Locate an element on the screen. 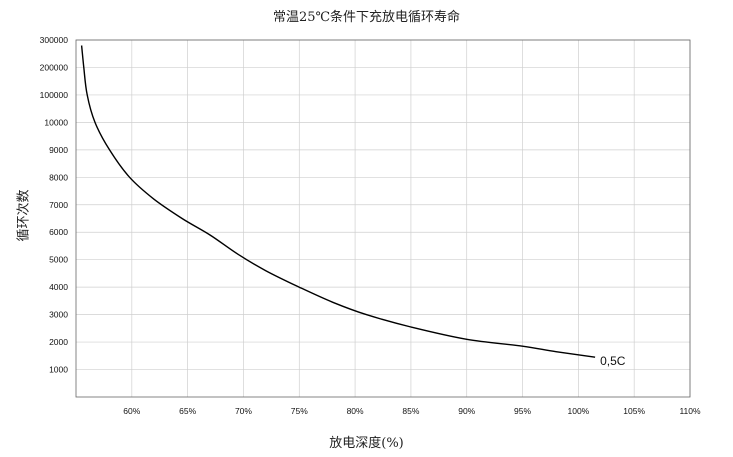 The width and height of the screenshot is (733, 457). x-tick-label: 95% is located at coordinates (522, 411).